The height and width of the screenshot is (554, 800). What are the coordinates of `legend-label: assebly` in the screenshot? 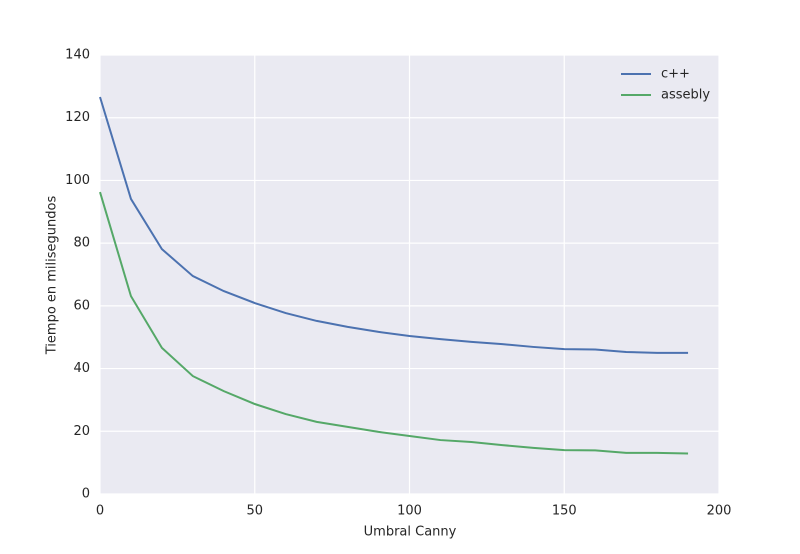 It's located at (685, 95).